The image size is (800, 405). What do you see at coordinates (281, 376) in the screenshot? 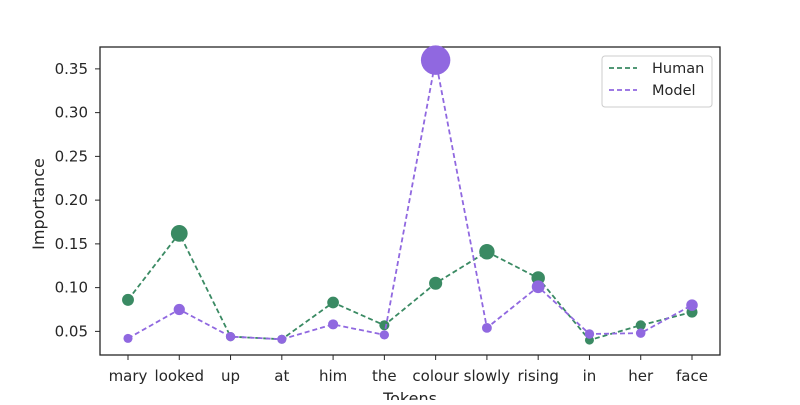
I see `x-tick-label: at` at bounding box center [281, 376].